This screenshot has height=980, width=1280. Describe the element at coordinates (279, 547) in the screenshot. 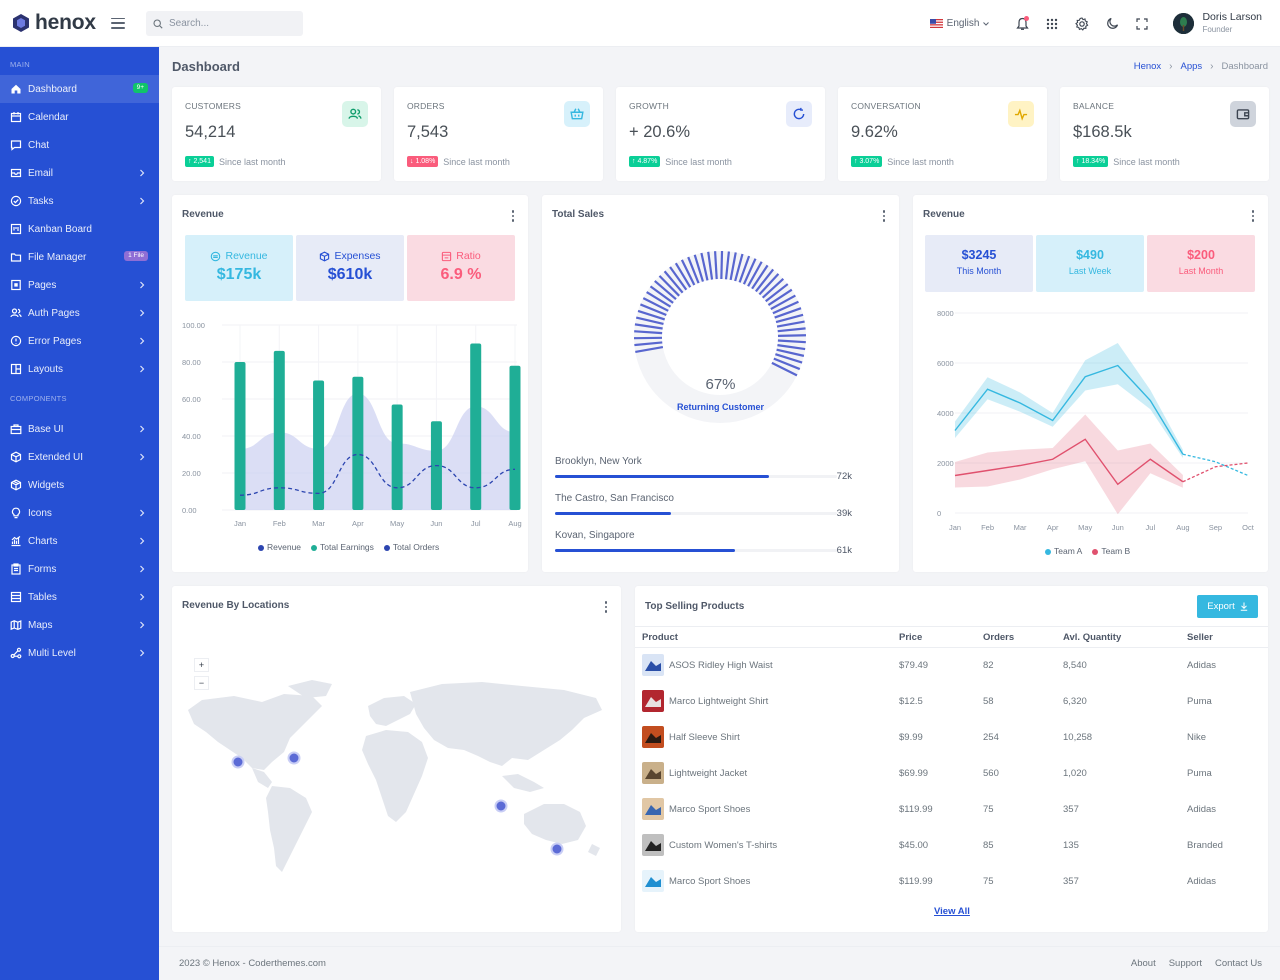

I see `legend-revenue: Revenue` at that location.